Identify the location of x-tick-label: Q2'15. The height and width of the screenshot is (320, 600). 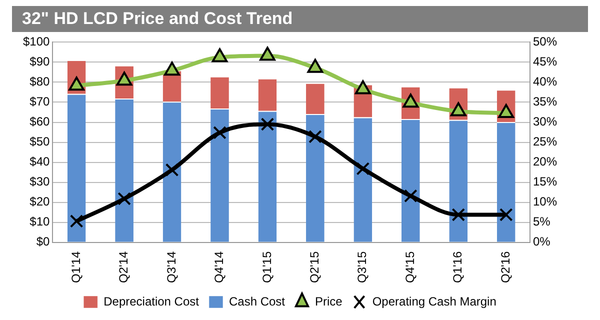
(315, 267).